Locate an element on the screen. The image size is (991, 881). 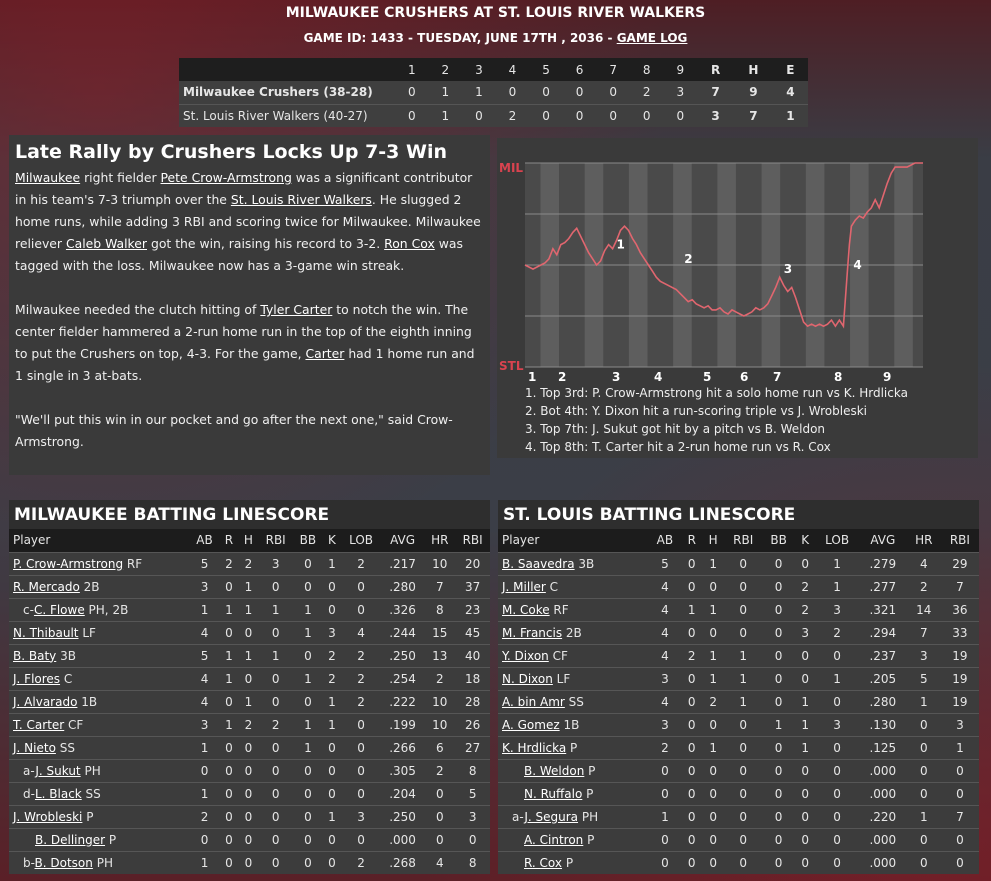
stat-bb: 1 is located at coordinates (779, 724).